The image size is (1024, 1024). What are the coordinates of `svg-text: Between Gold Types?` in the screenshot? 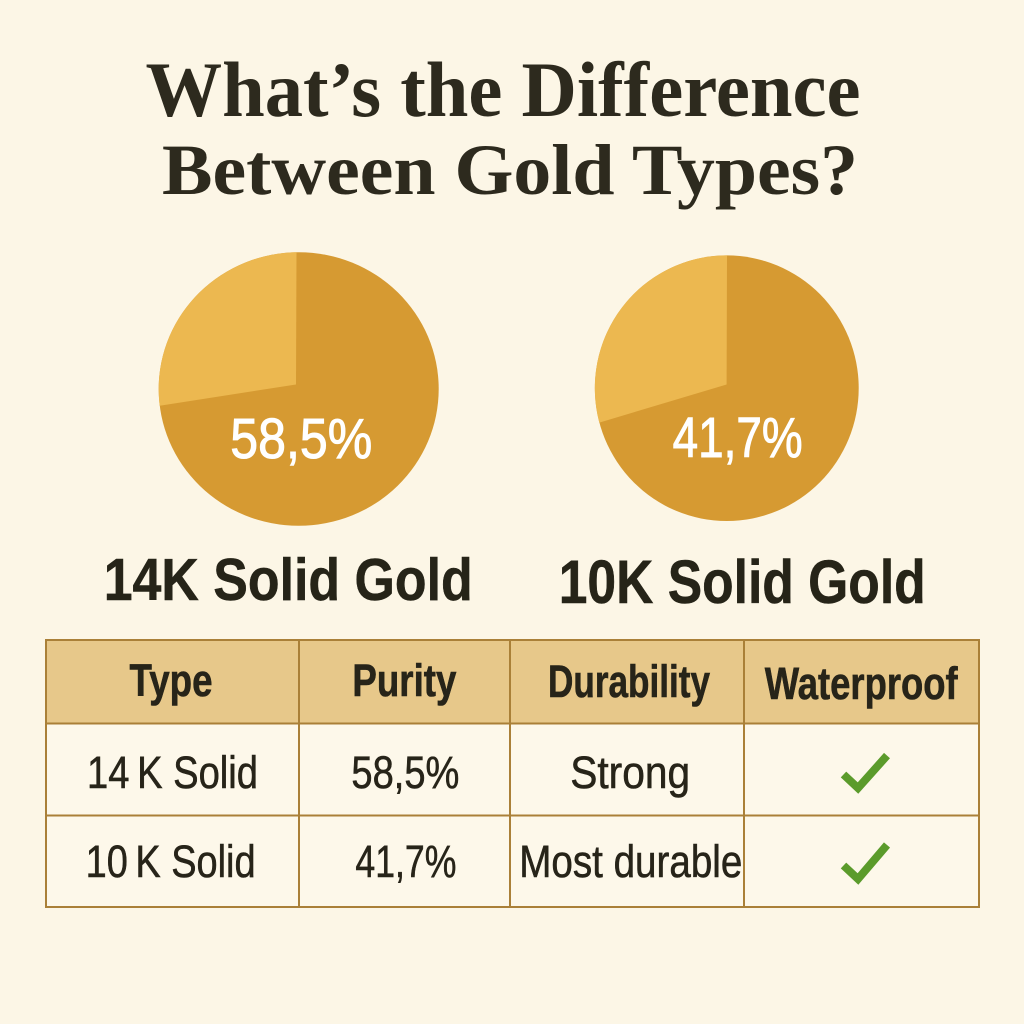 It's located at (510, 170).